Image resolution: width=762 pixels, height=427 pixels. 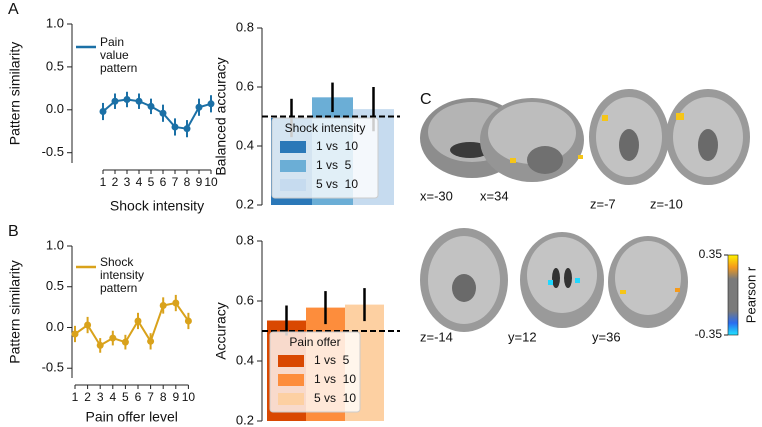 What do you see at coordinates (325, 128) in the screenshot?
I see `legend-title: Shock intensity` at bounding box center [325, 128].